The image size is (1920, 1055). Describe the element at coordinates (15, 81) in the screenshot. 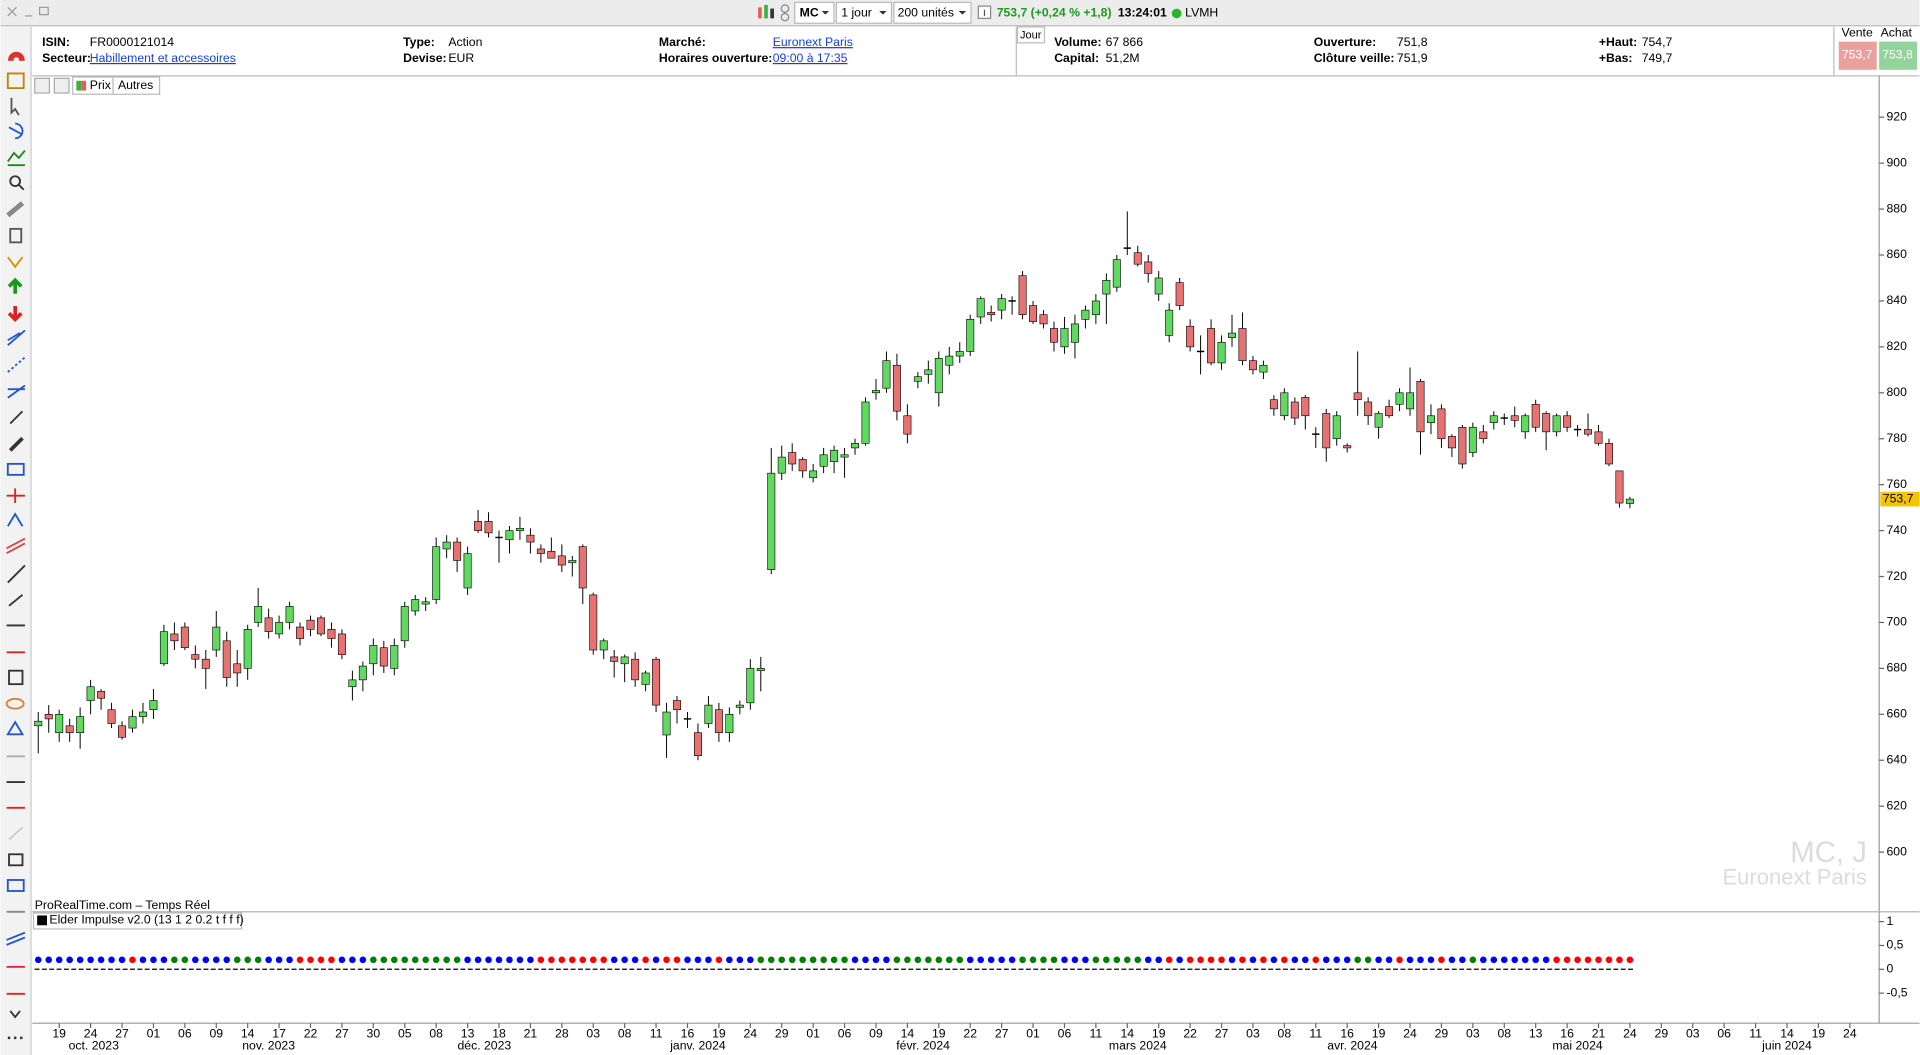

I see `tool-lock` at that location.